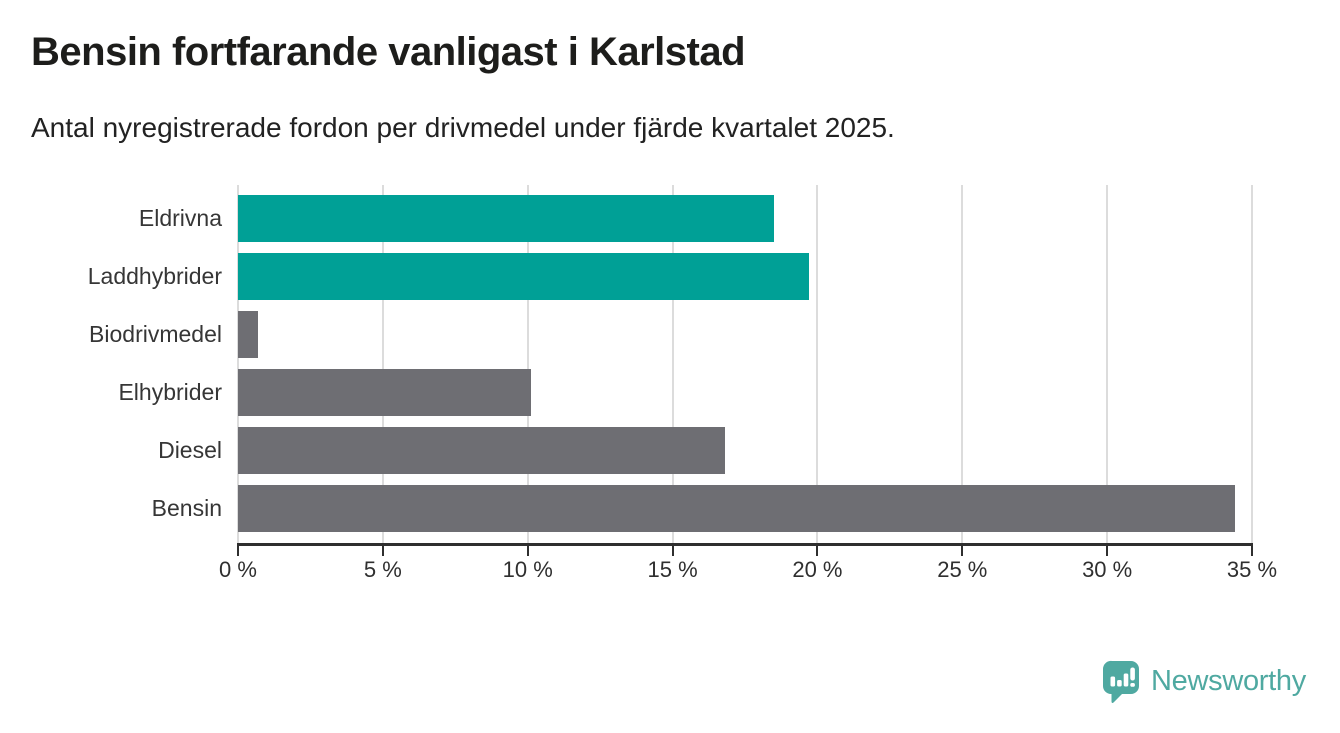  I want to click on newsworthy-logo-text: Newsworthy, so click(1228, 681).